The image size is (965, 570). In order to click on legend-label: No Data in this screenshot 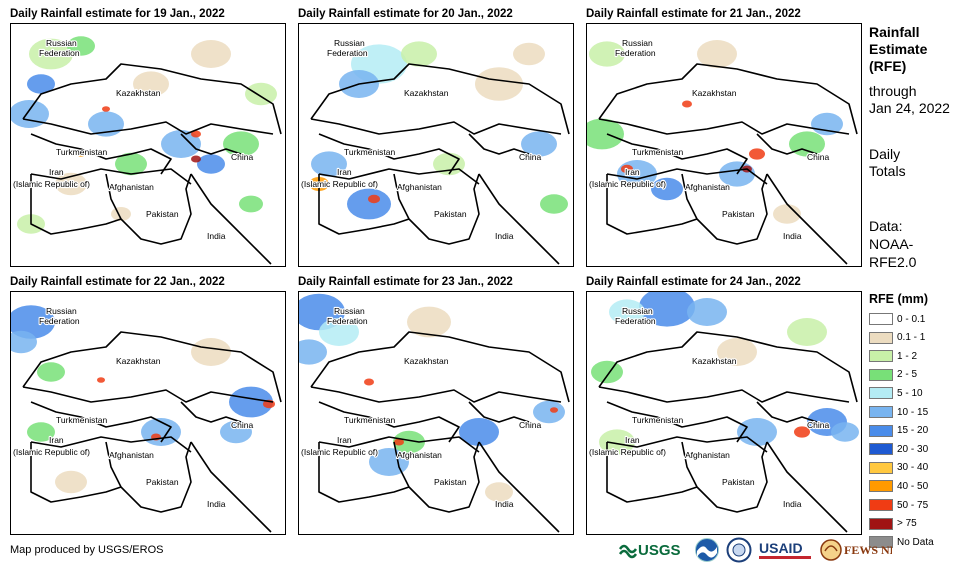, I will do `click(915, 542)`.